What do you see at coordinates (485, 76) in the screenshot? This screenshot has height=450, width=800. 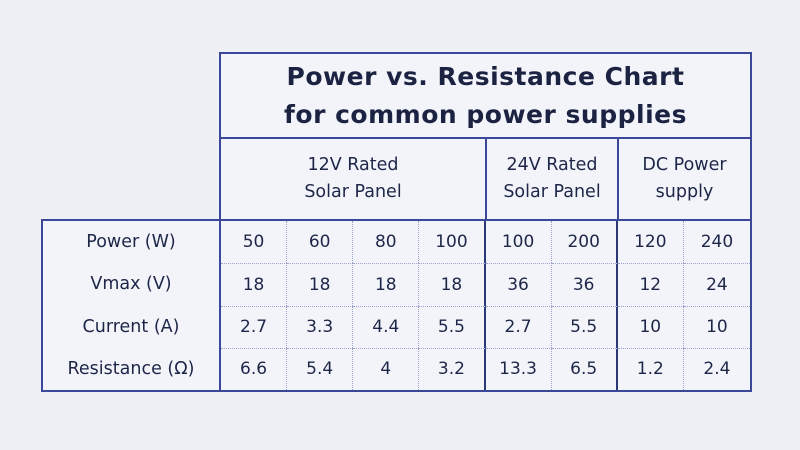 I see `chart-title-line-1: Power vs. Resistance Chart` at bounding box center [485, 76].